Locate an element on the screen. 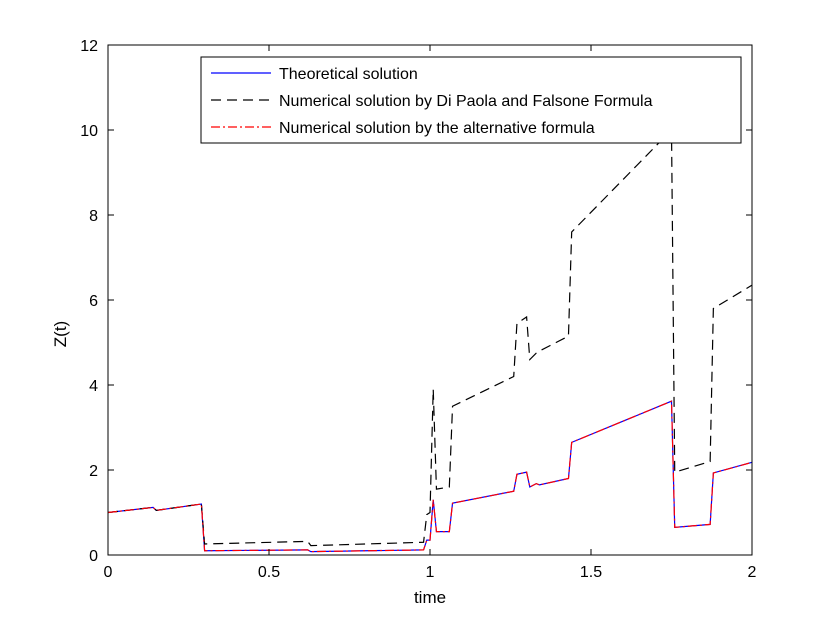  y-tick-label: 10 is located at coordinates (89, 131).